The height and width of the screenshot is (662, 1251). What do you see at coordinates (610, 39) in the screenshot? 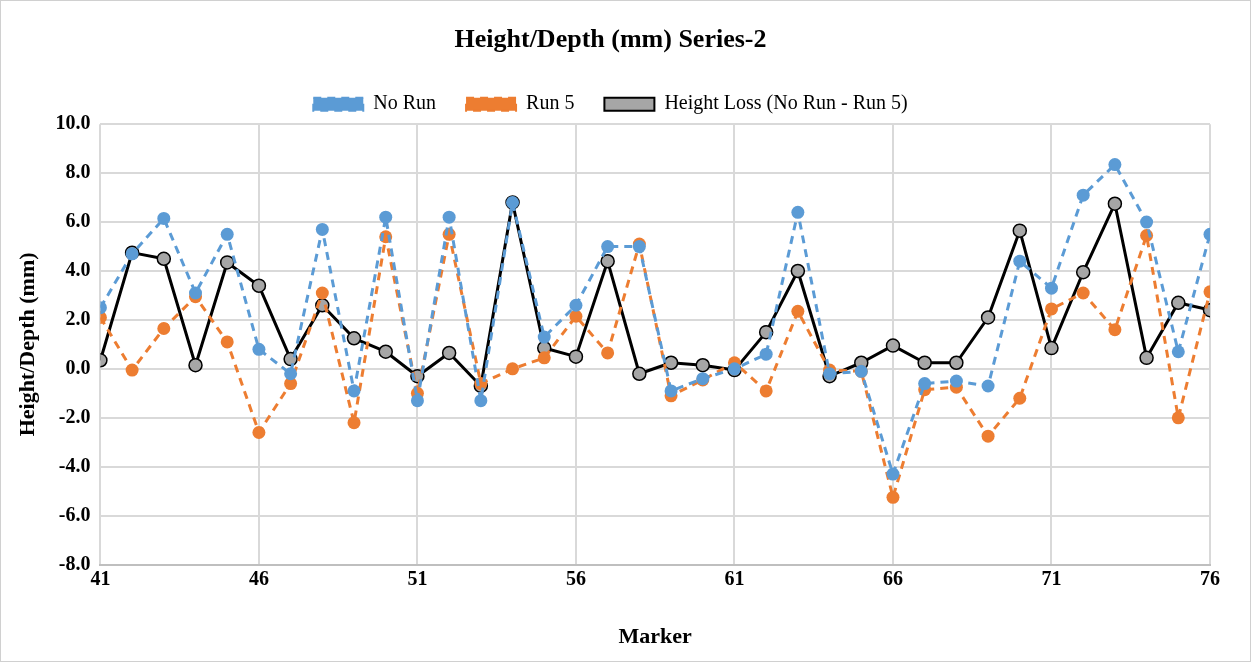
I see `chart-title: Height/Depth (mm) Series-2` at bounding box center [610, 39].